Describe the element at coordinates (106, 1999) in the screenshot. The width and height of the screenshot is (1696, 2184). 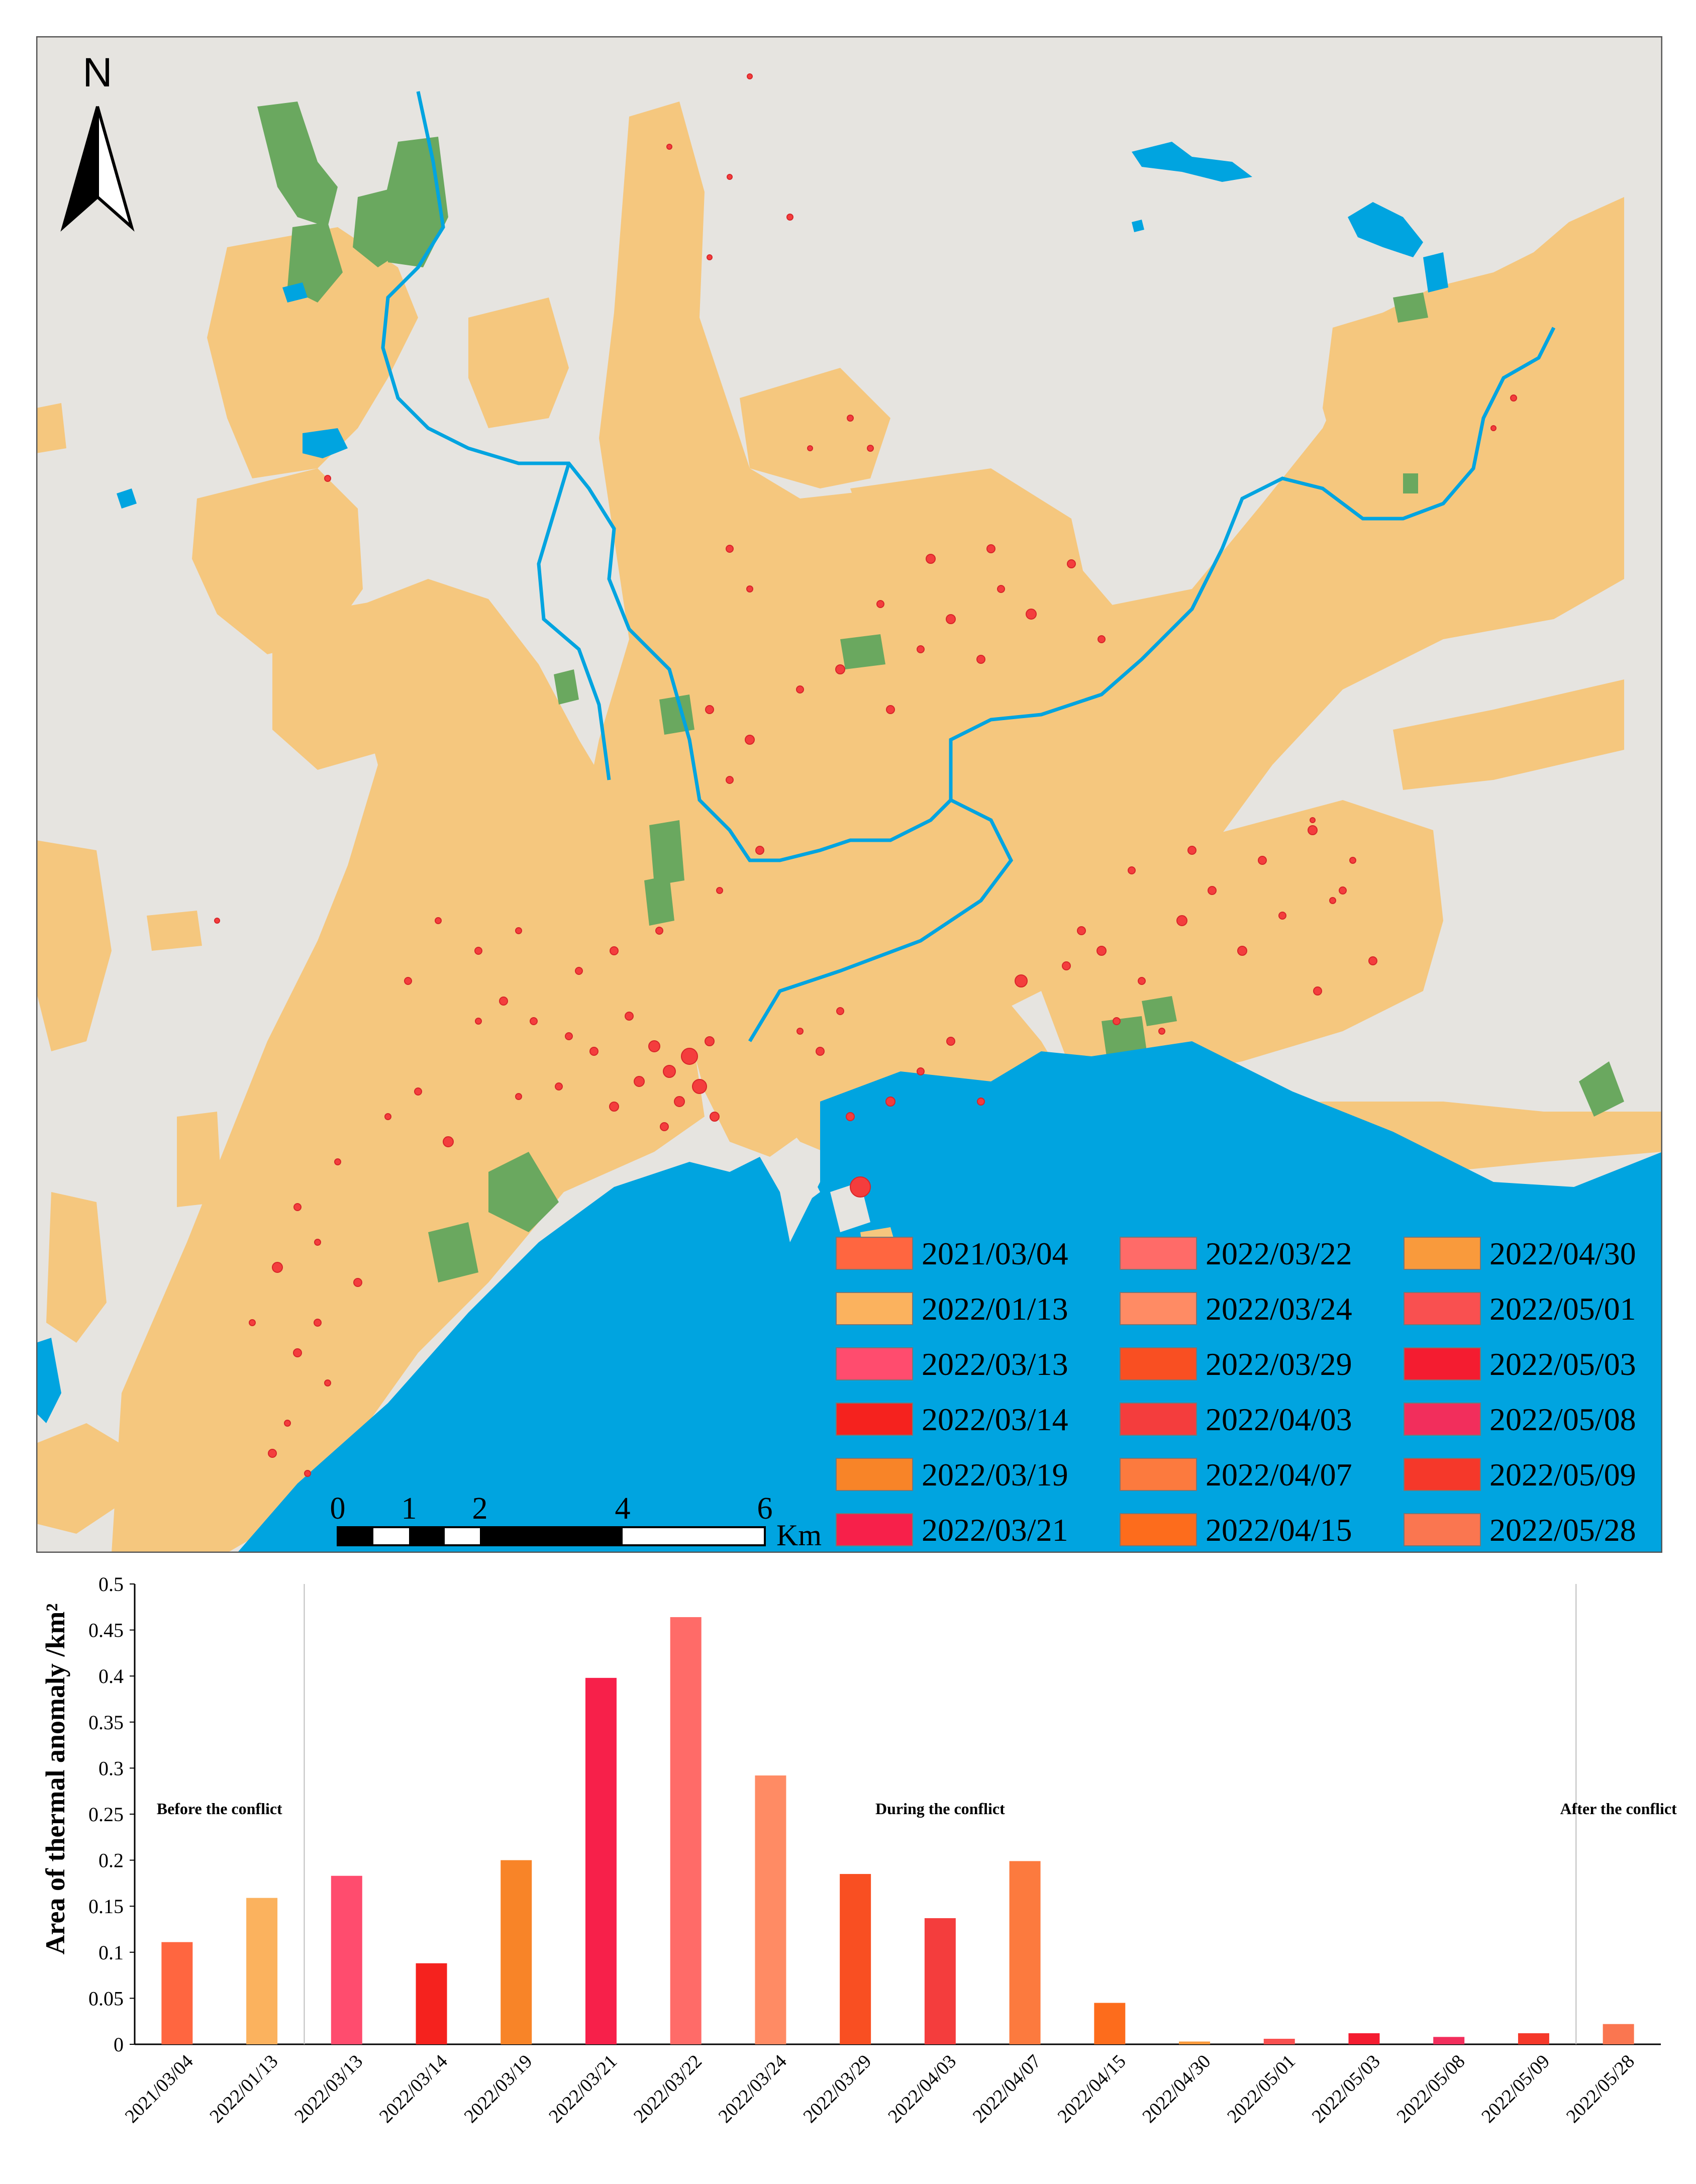
I see `y-tick-label: 0.05` at that location.